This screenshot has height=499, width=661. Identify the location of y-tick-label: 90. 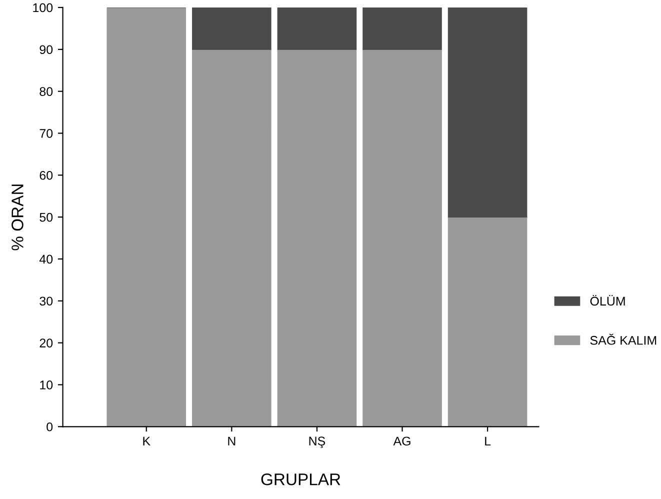
(46, 49).